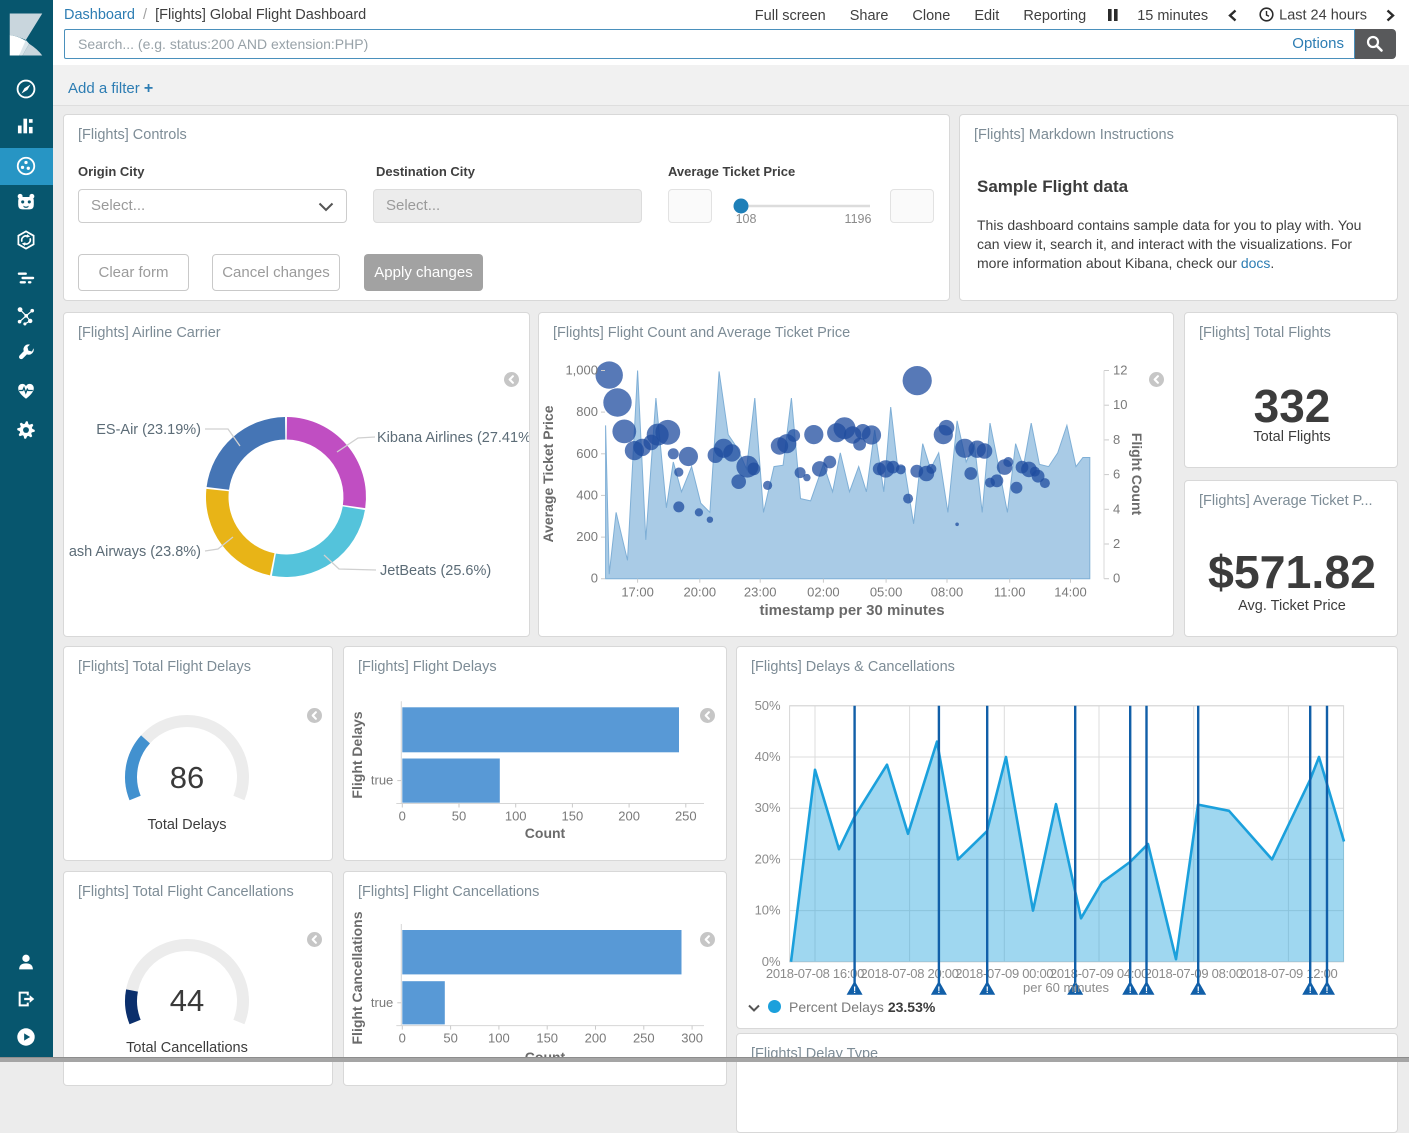 Image resolution: width=1409 pixels, height=1133 pixels. I want to click on svg-text: 12, so click(1120, 370).